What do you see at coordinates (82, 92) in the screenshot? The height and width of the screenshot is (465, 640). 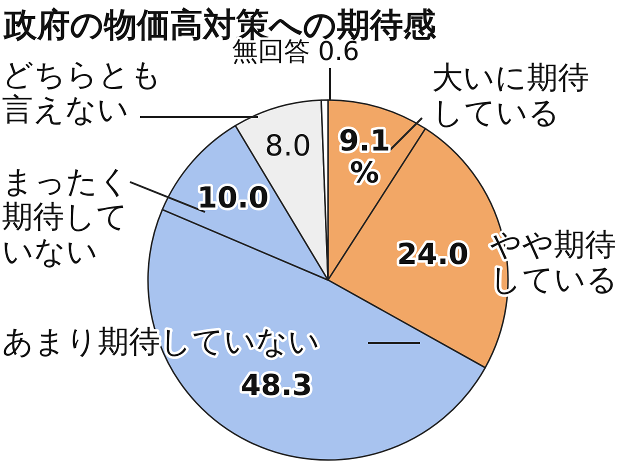 I see `slice-label: どちらとも言えない` at bounding box center [82, 92].